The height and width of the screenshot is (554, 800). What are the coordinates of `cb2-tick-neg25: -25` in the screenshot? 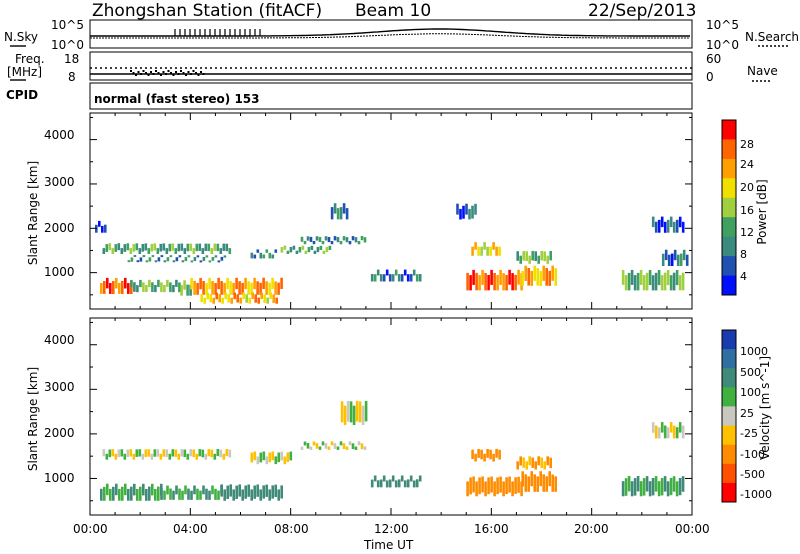 It's located at (749, 433).